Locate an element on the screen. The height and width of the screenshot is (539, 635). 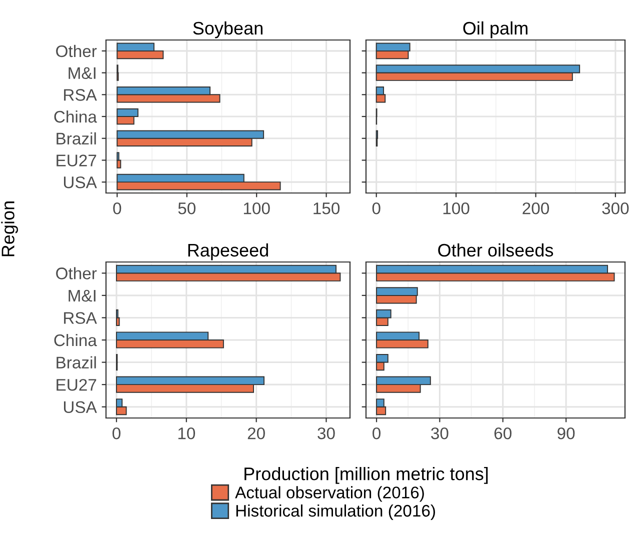
y-axis-title: Region is located at coordinates (9, 229).